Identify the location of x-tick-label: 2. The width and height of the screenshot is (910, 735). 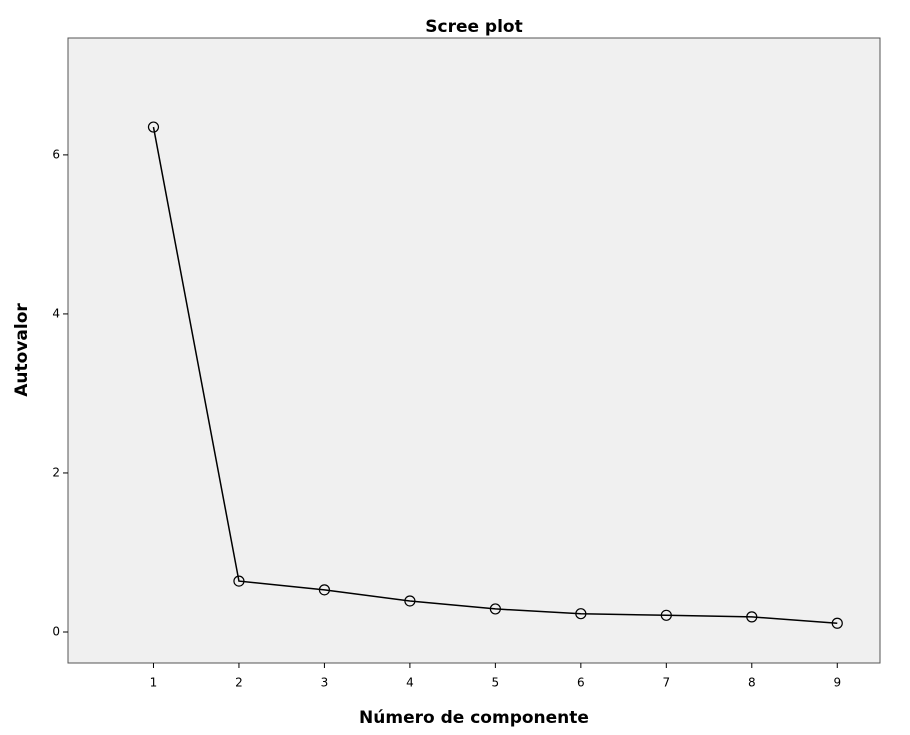
(239, 683).